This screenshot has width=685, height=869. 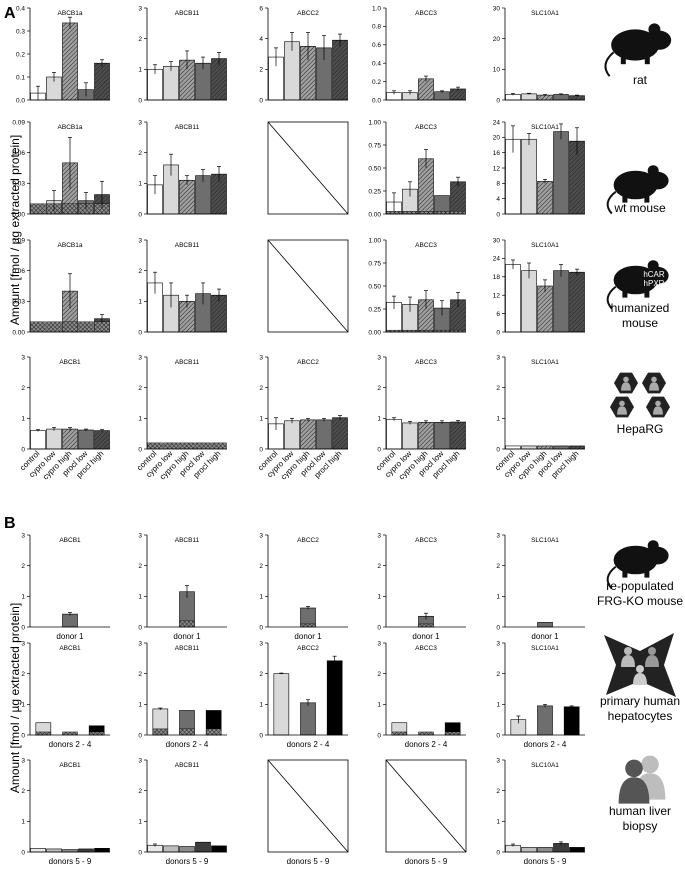 What do you see at coordinates (10, 523) in the screenshot?
I see `panel-letter: B` at bounding box center [10, 523].